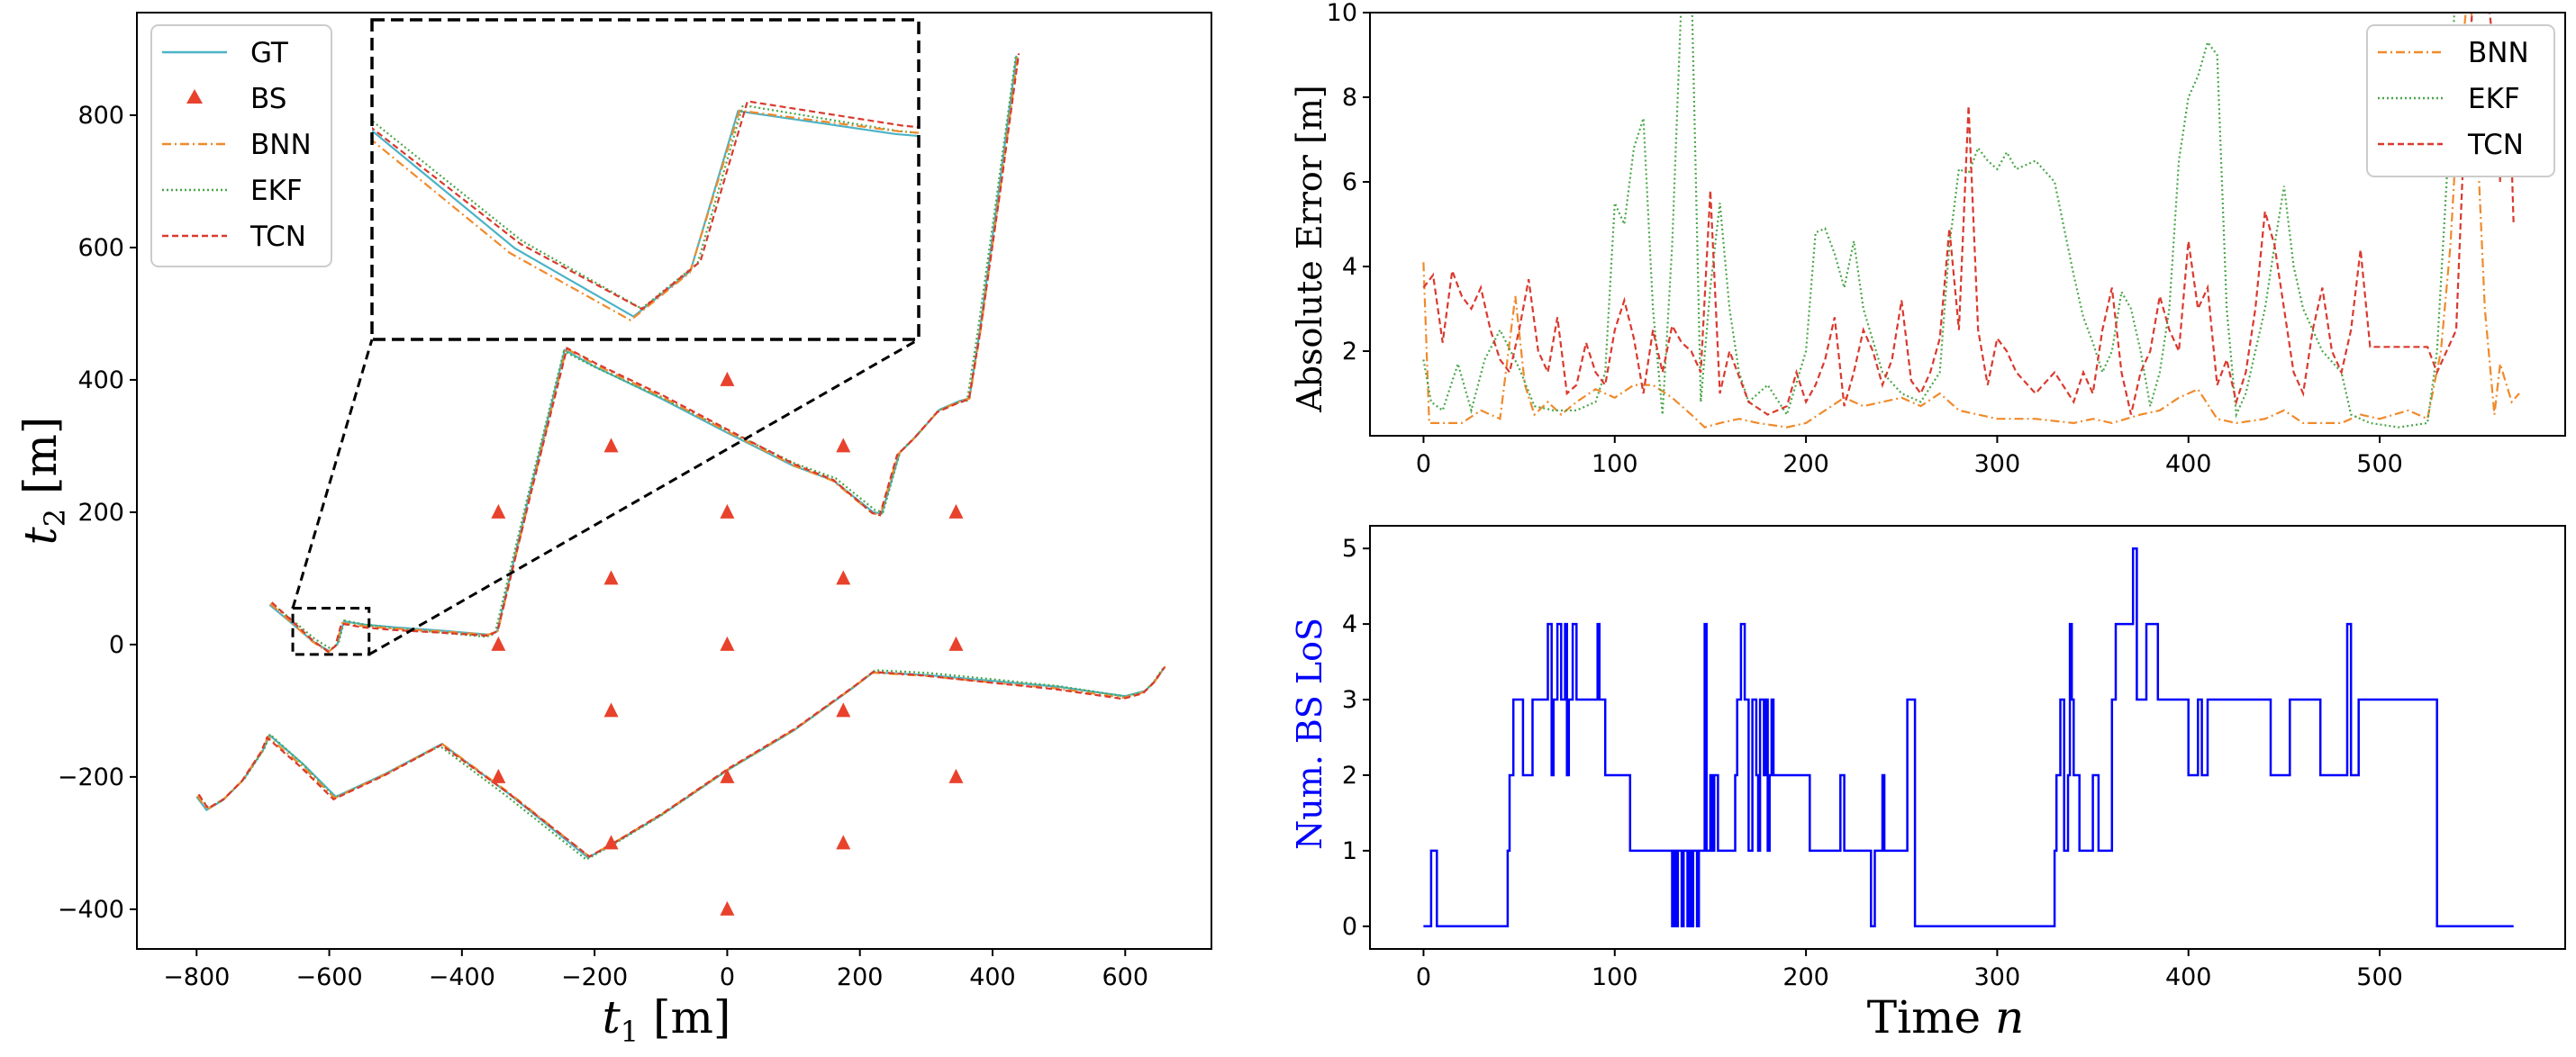  What do you see at coordinates (644, 497) in the screenshot?
I see `zoom-connector-right` at bounding box center [644, 497].